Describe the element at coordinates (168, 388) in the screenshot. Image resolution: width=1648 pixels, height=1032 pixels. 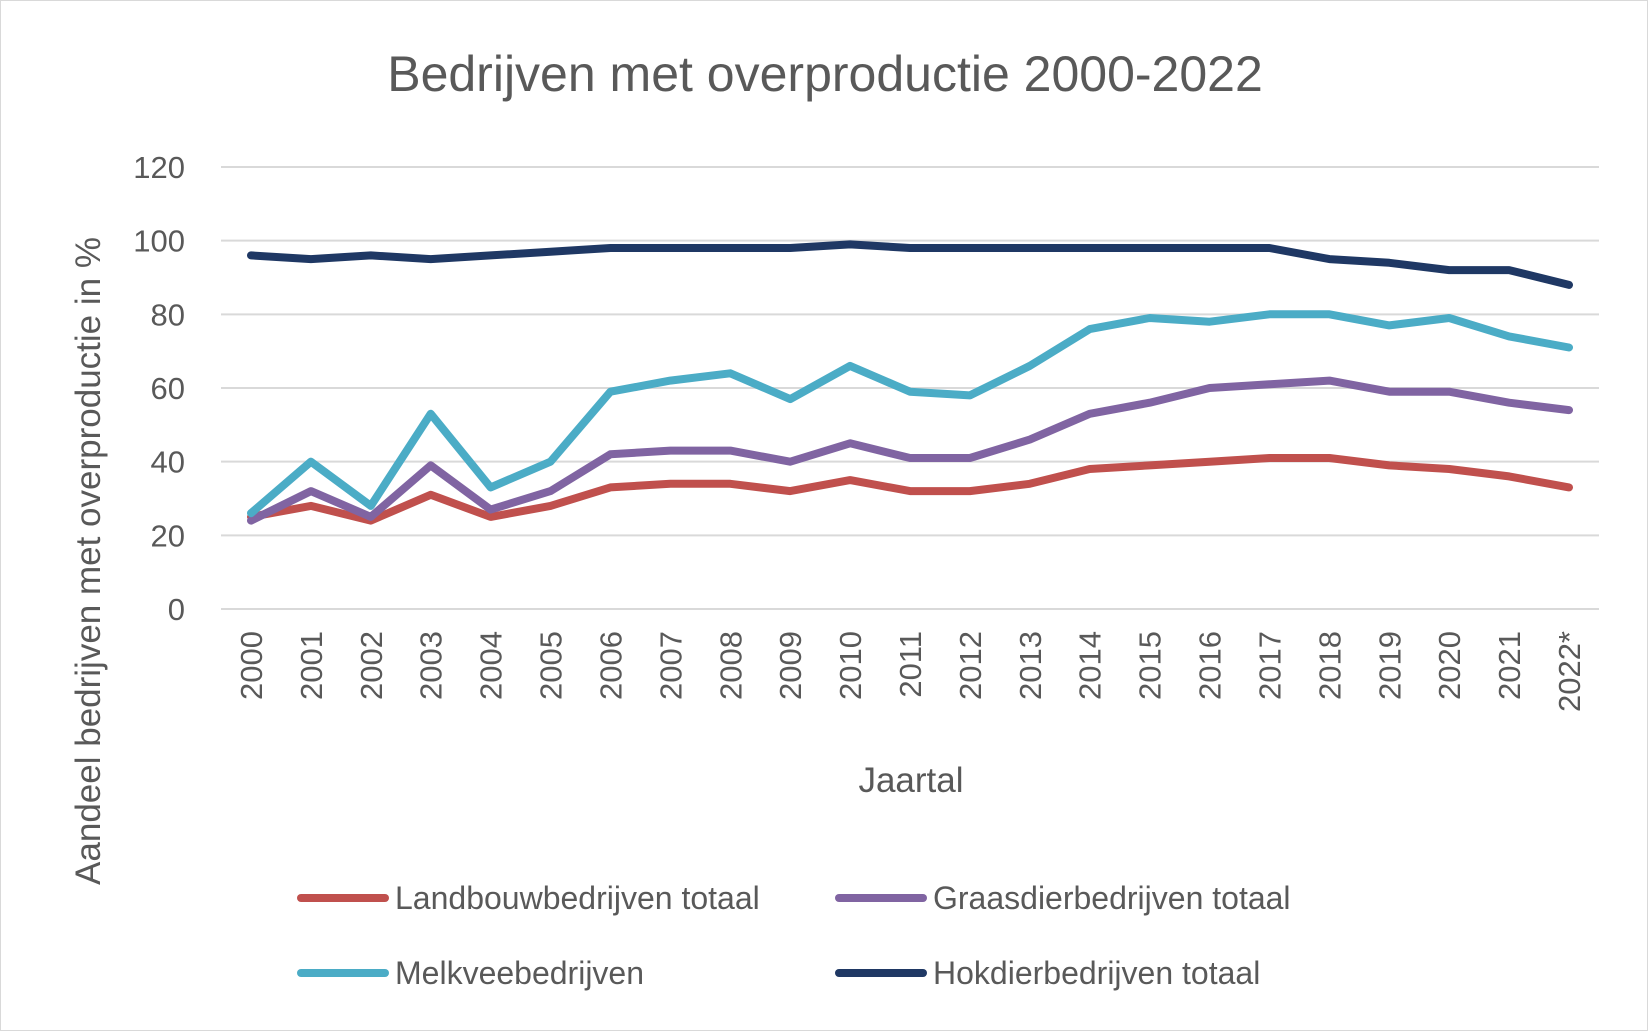
I see `y-tick-label: 60` at that location.